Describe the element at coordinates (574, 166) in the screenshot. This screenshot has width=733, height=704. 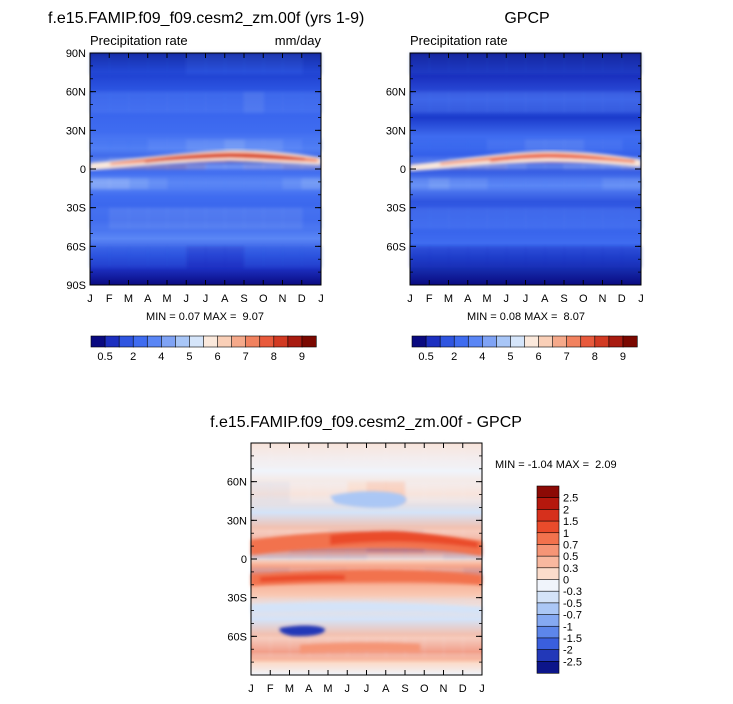
I see `obs-cell-EQ-S` at that location.